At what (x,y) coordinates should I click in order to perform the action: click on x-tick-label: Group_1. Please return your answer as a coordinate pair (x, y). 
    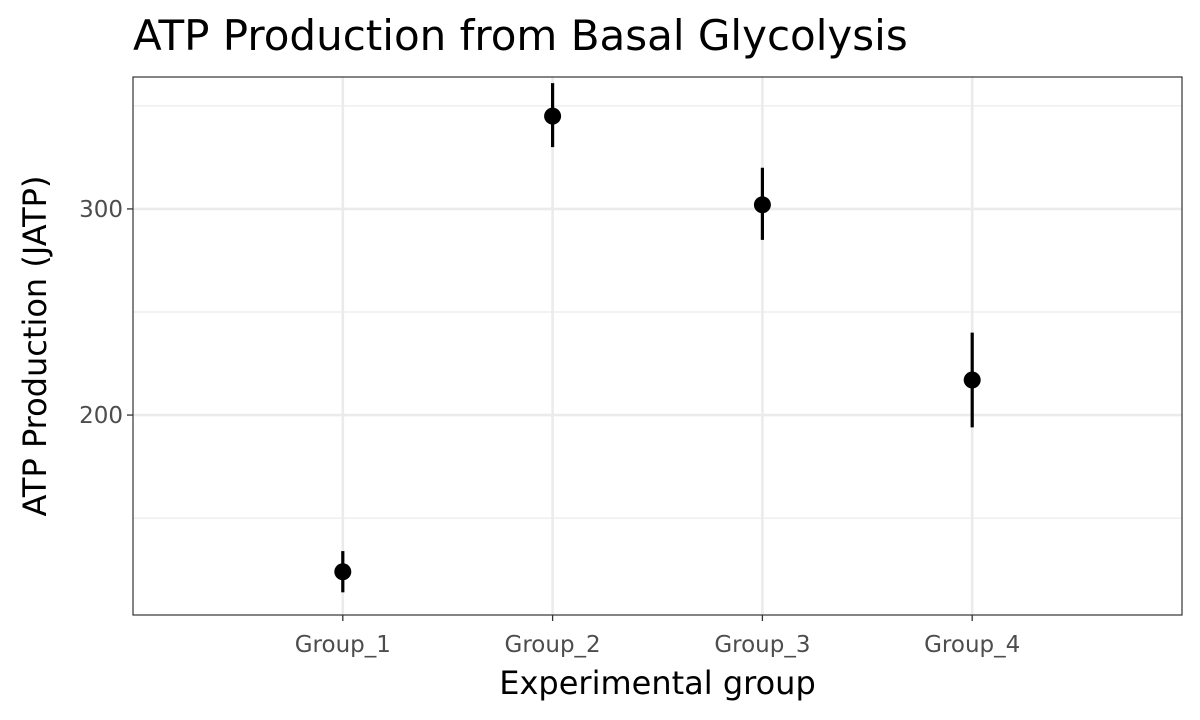
    Looking at the image, I should click on (343, 645).